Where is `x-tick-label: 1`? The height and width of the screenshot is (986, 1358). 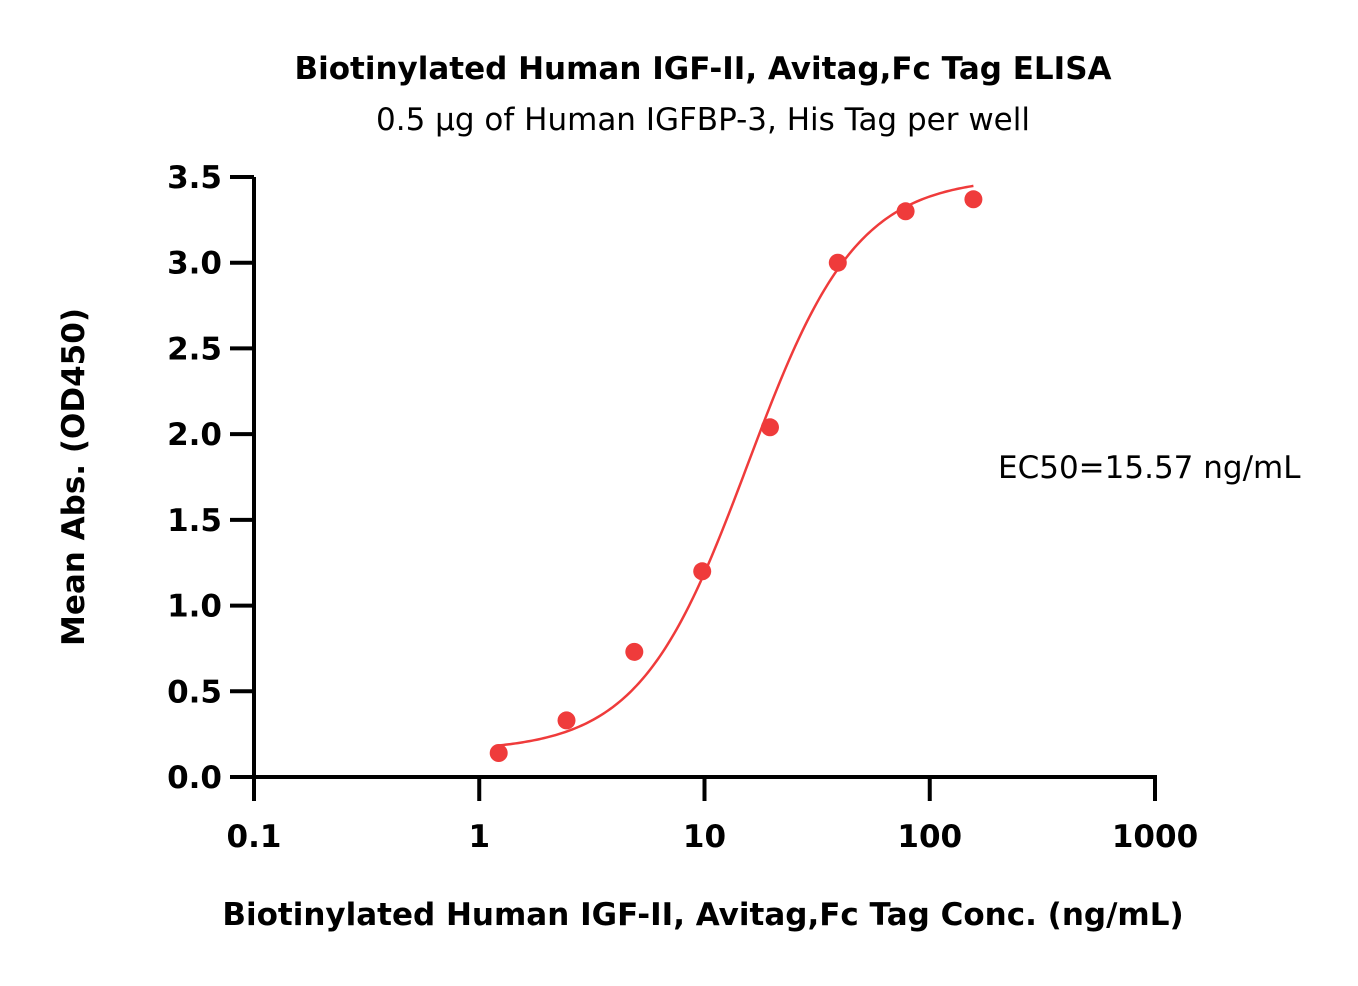
x-tick-label: 1 is located at coordinates (479, 837).